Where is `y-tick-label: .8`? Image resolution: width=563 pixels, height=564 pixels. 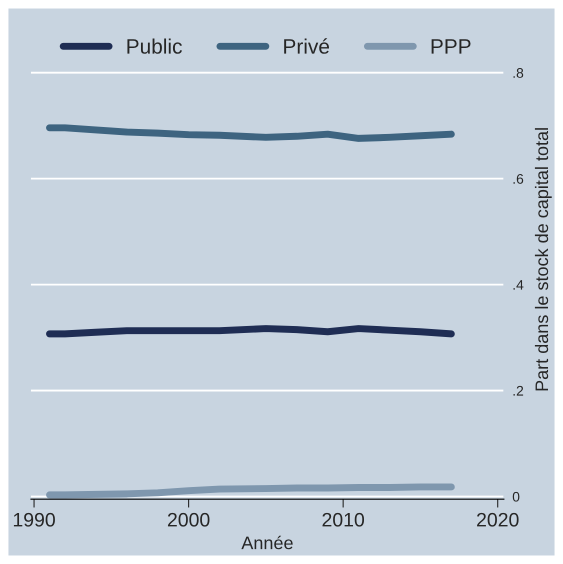 y-tick-label: .8 is located at coordinates (518, 73).